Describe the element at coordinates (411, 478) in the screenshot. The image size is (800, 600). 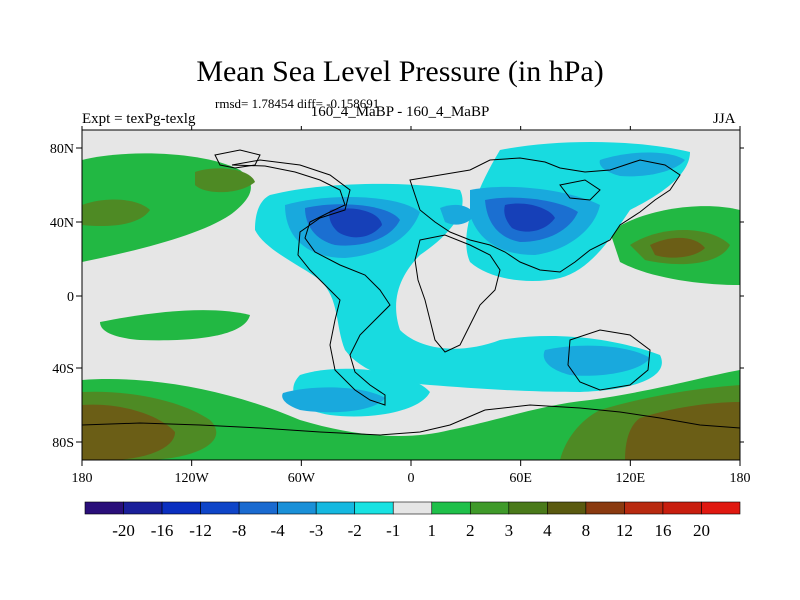
I see `x-tick-label: 0` at that location.